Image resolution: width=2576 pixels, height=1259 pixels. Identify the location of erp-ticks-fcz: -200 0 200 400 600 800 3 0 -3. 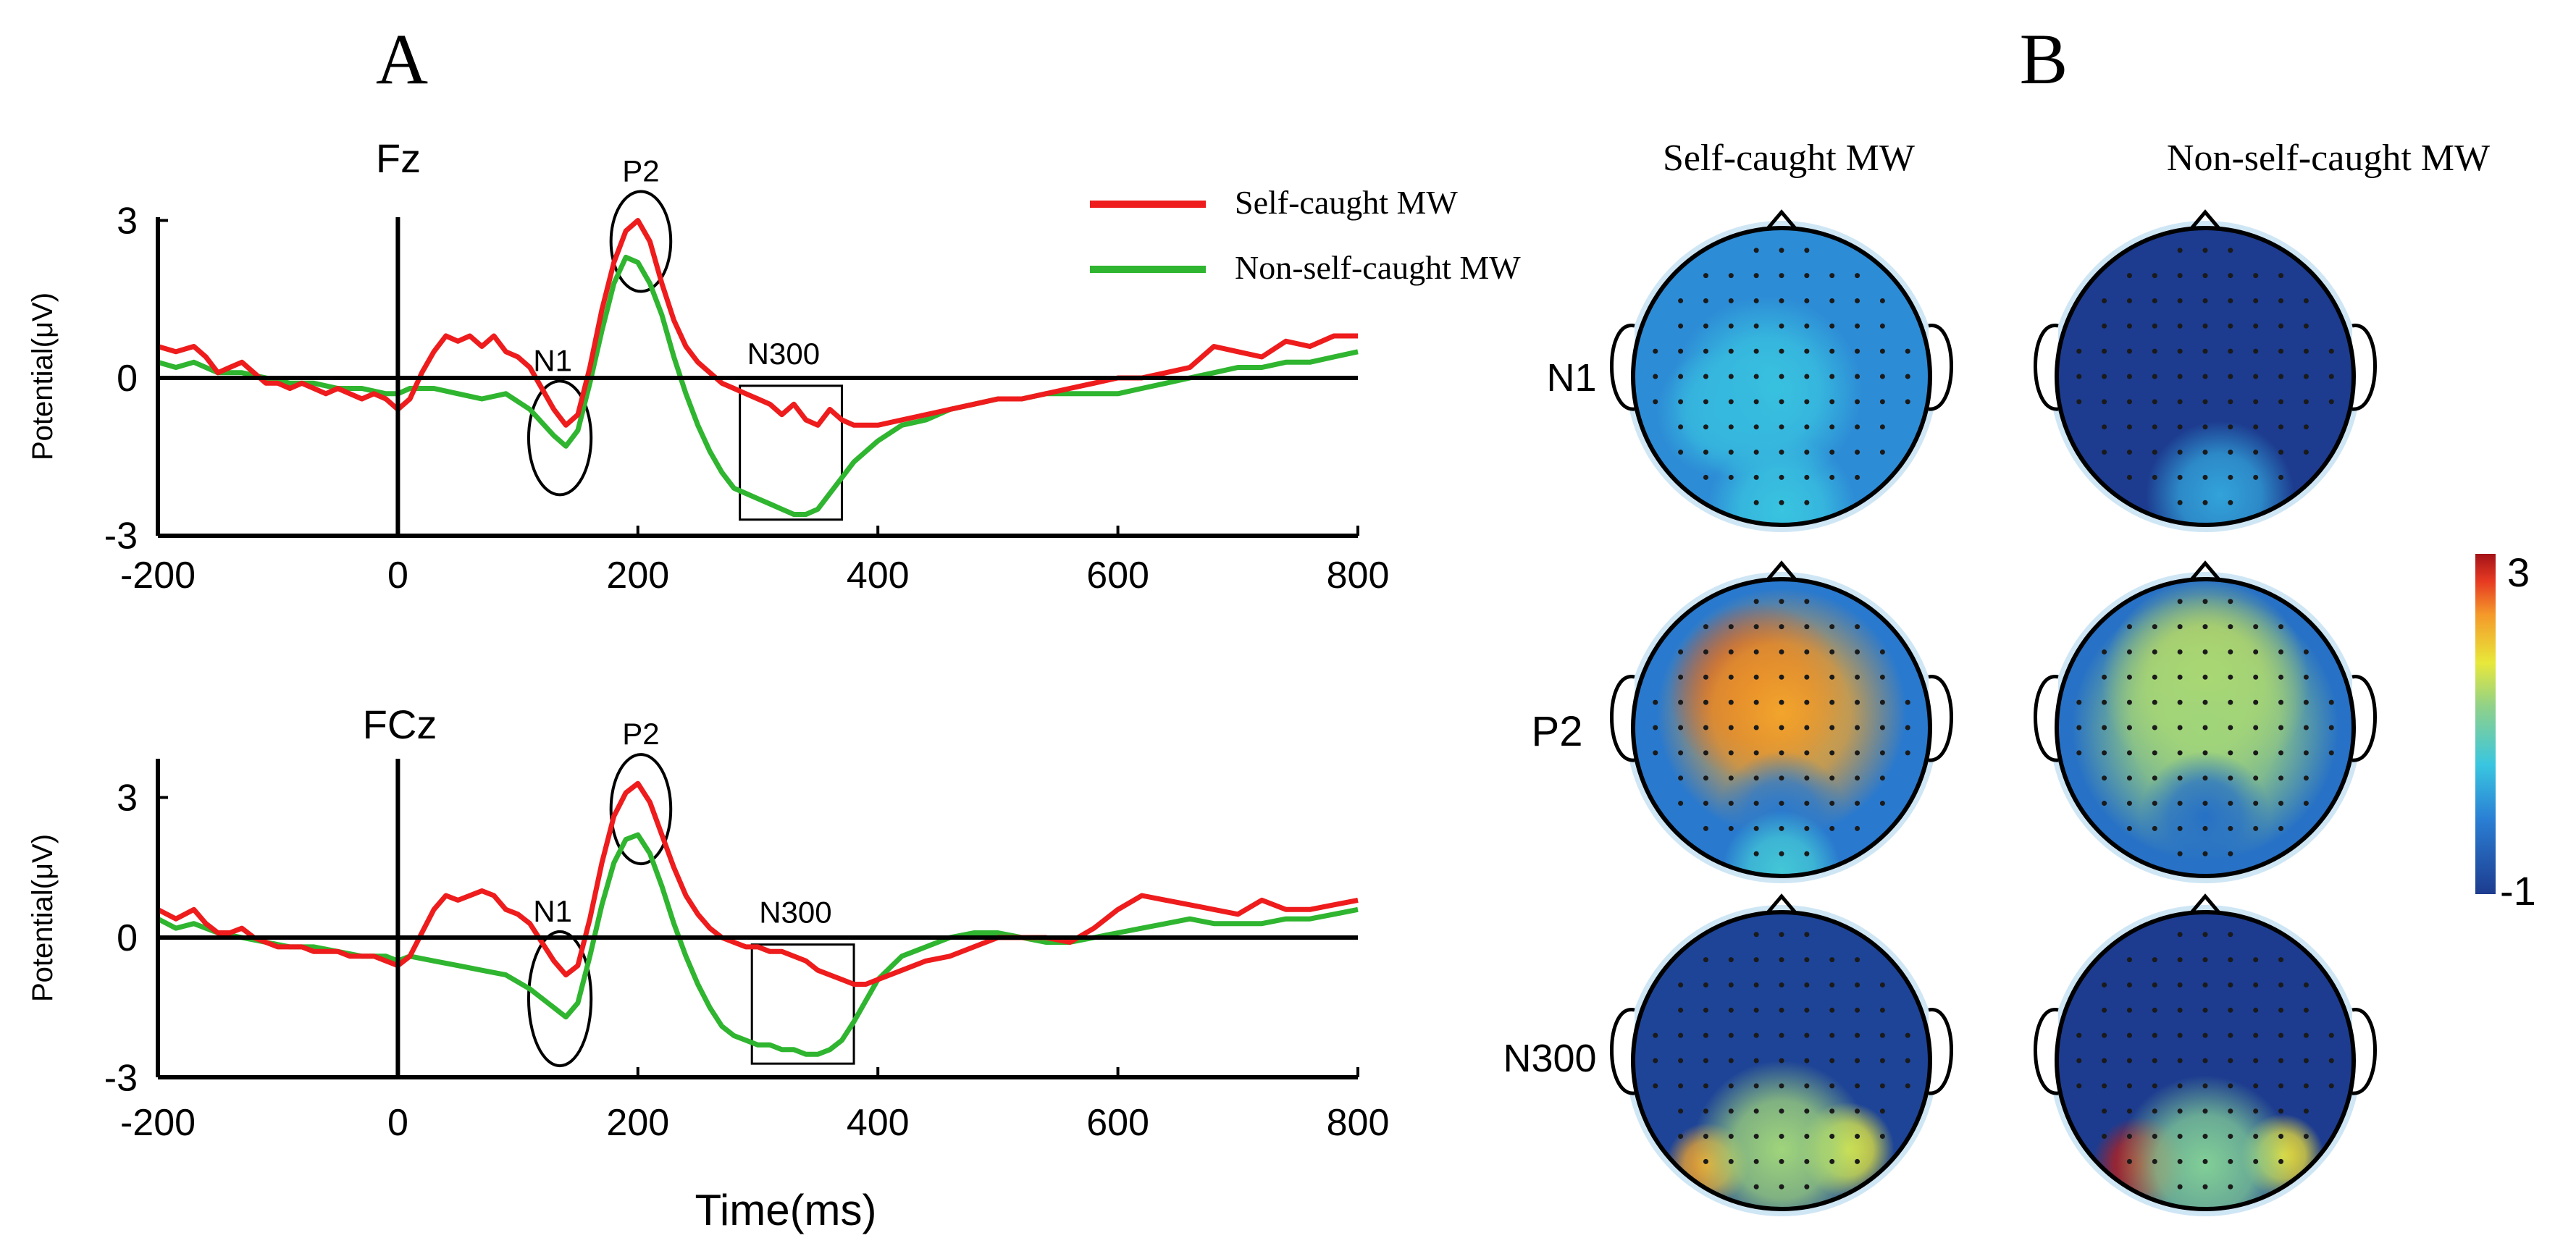
(747, 961).